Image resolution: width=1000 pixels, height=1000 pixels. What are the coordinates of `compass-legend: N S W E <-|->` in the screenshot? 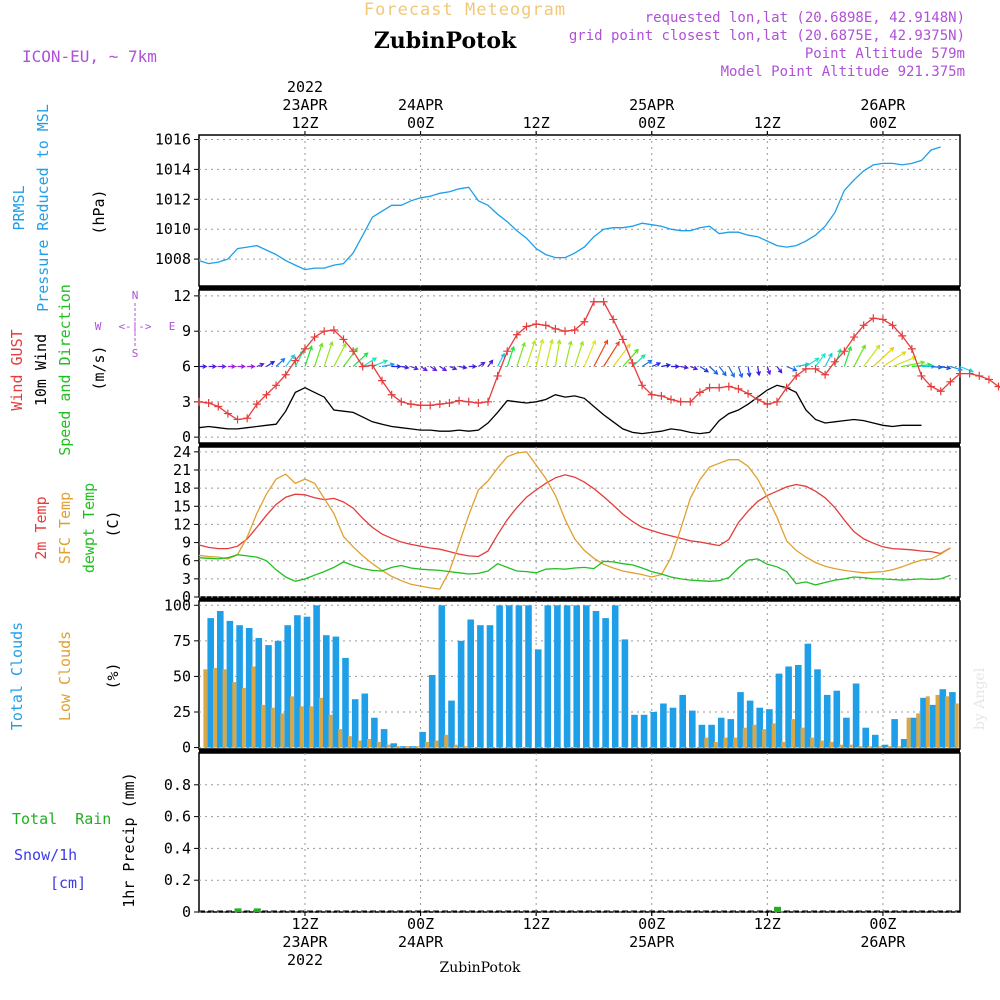 It's located at (135, 324).